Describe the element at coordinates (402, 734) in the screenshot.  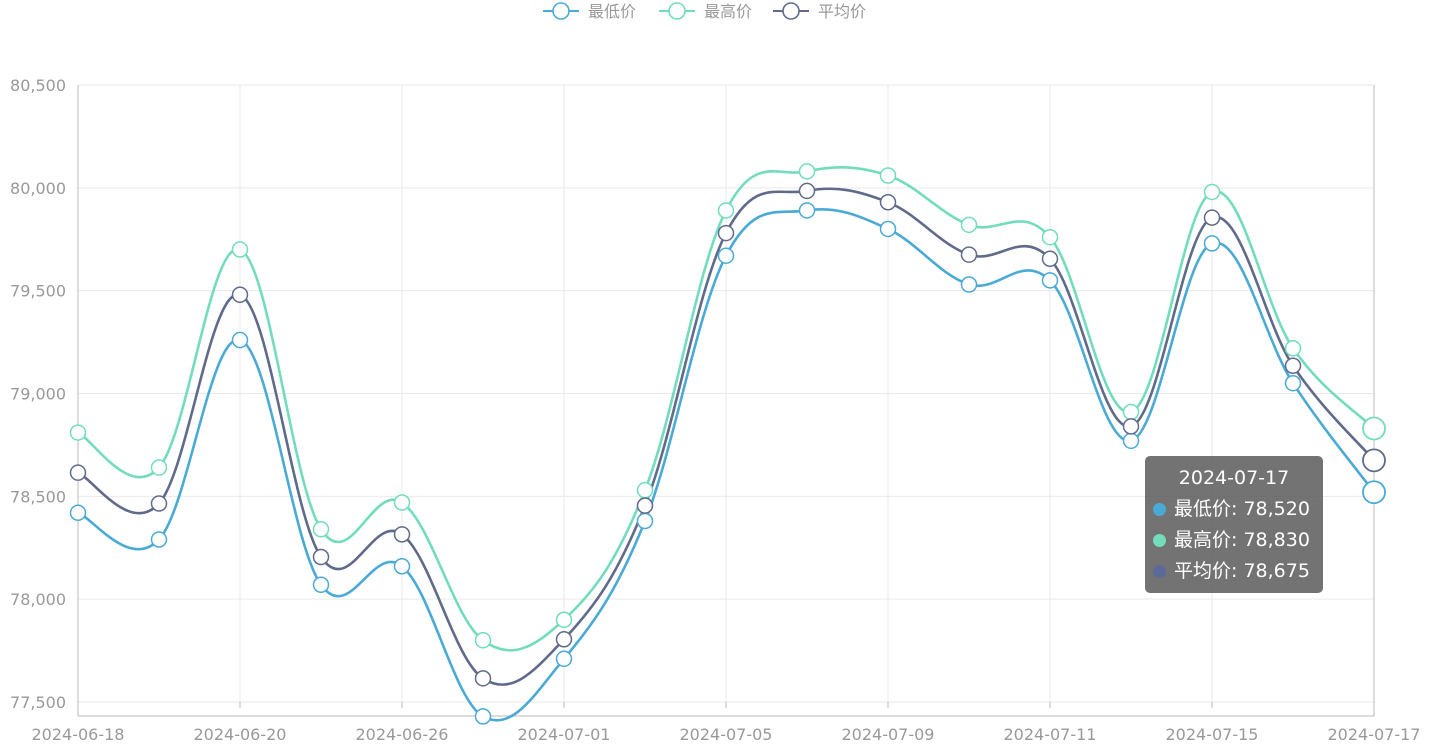
I see `x-tick-label: 2024-06-26` at that location.